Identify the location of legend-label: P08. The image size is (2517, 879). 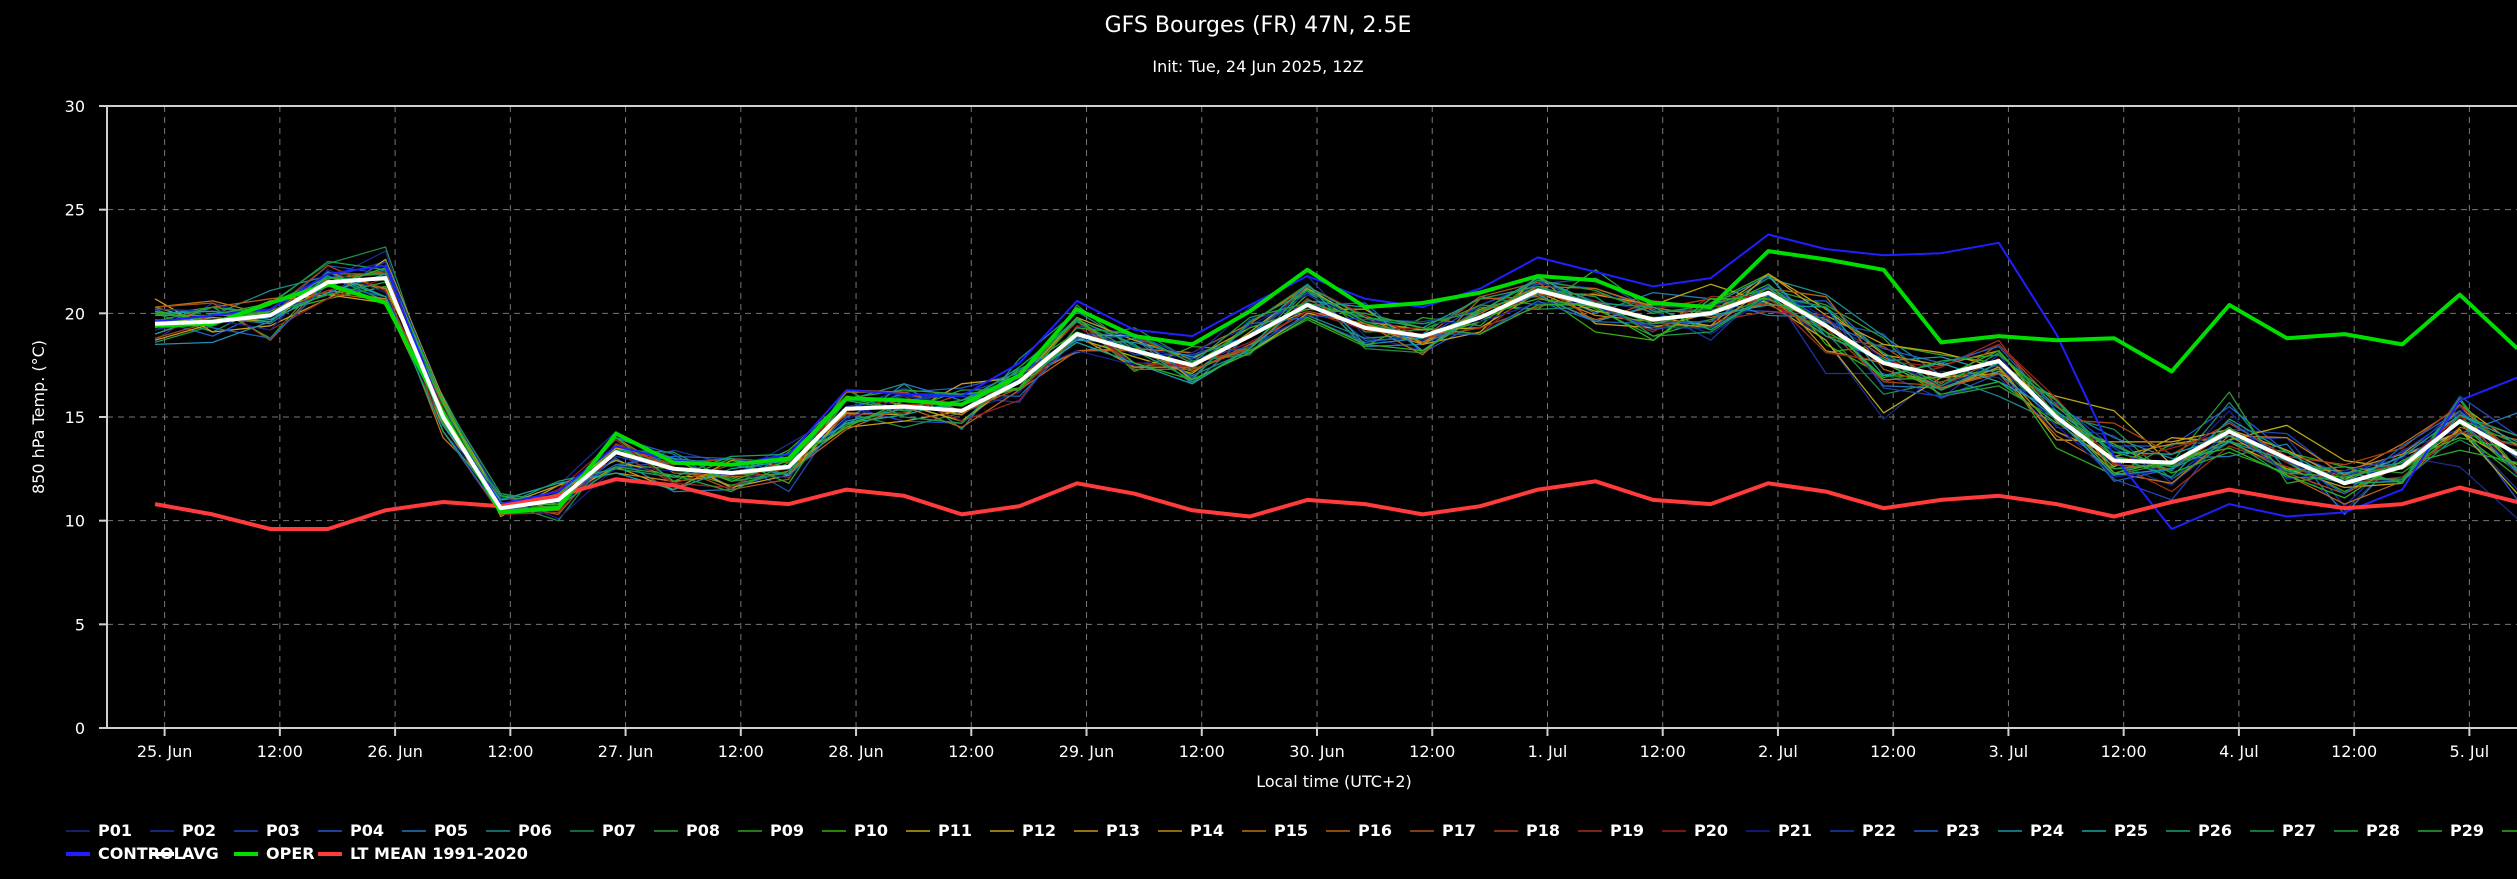
(703, 830).